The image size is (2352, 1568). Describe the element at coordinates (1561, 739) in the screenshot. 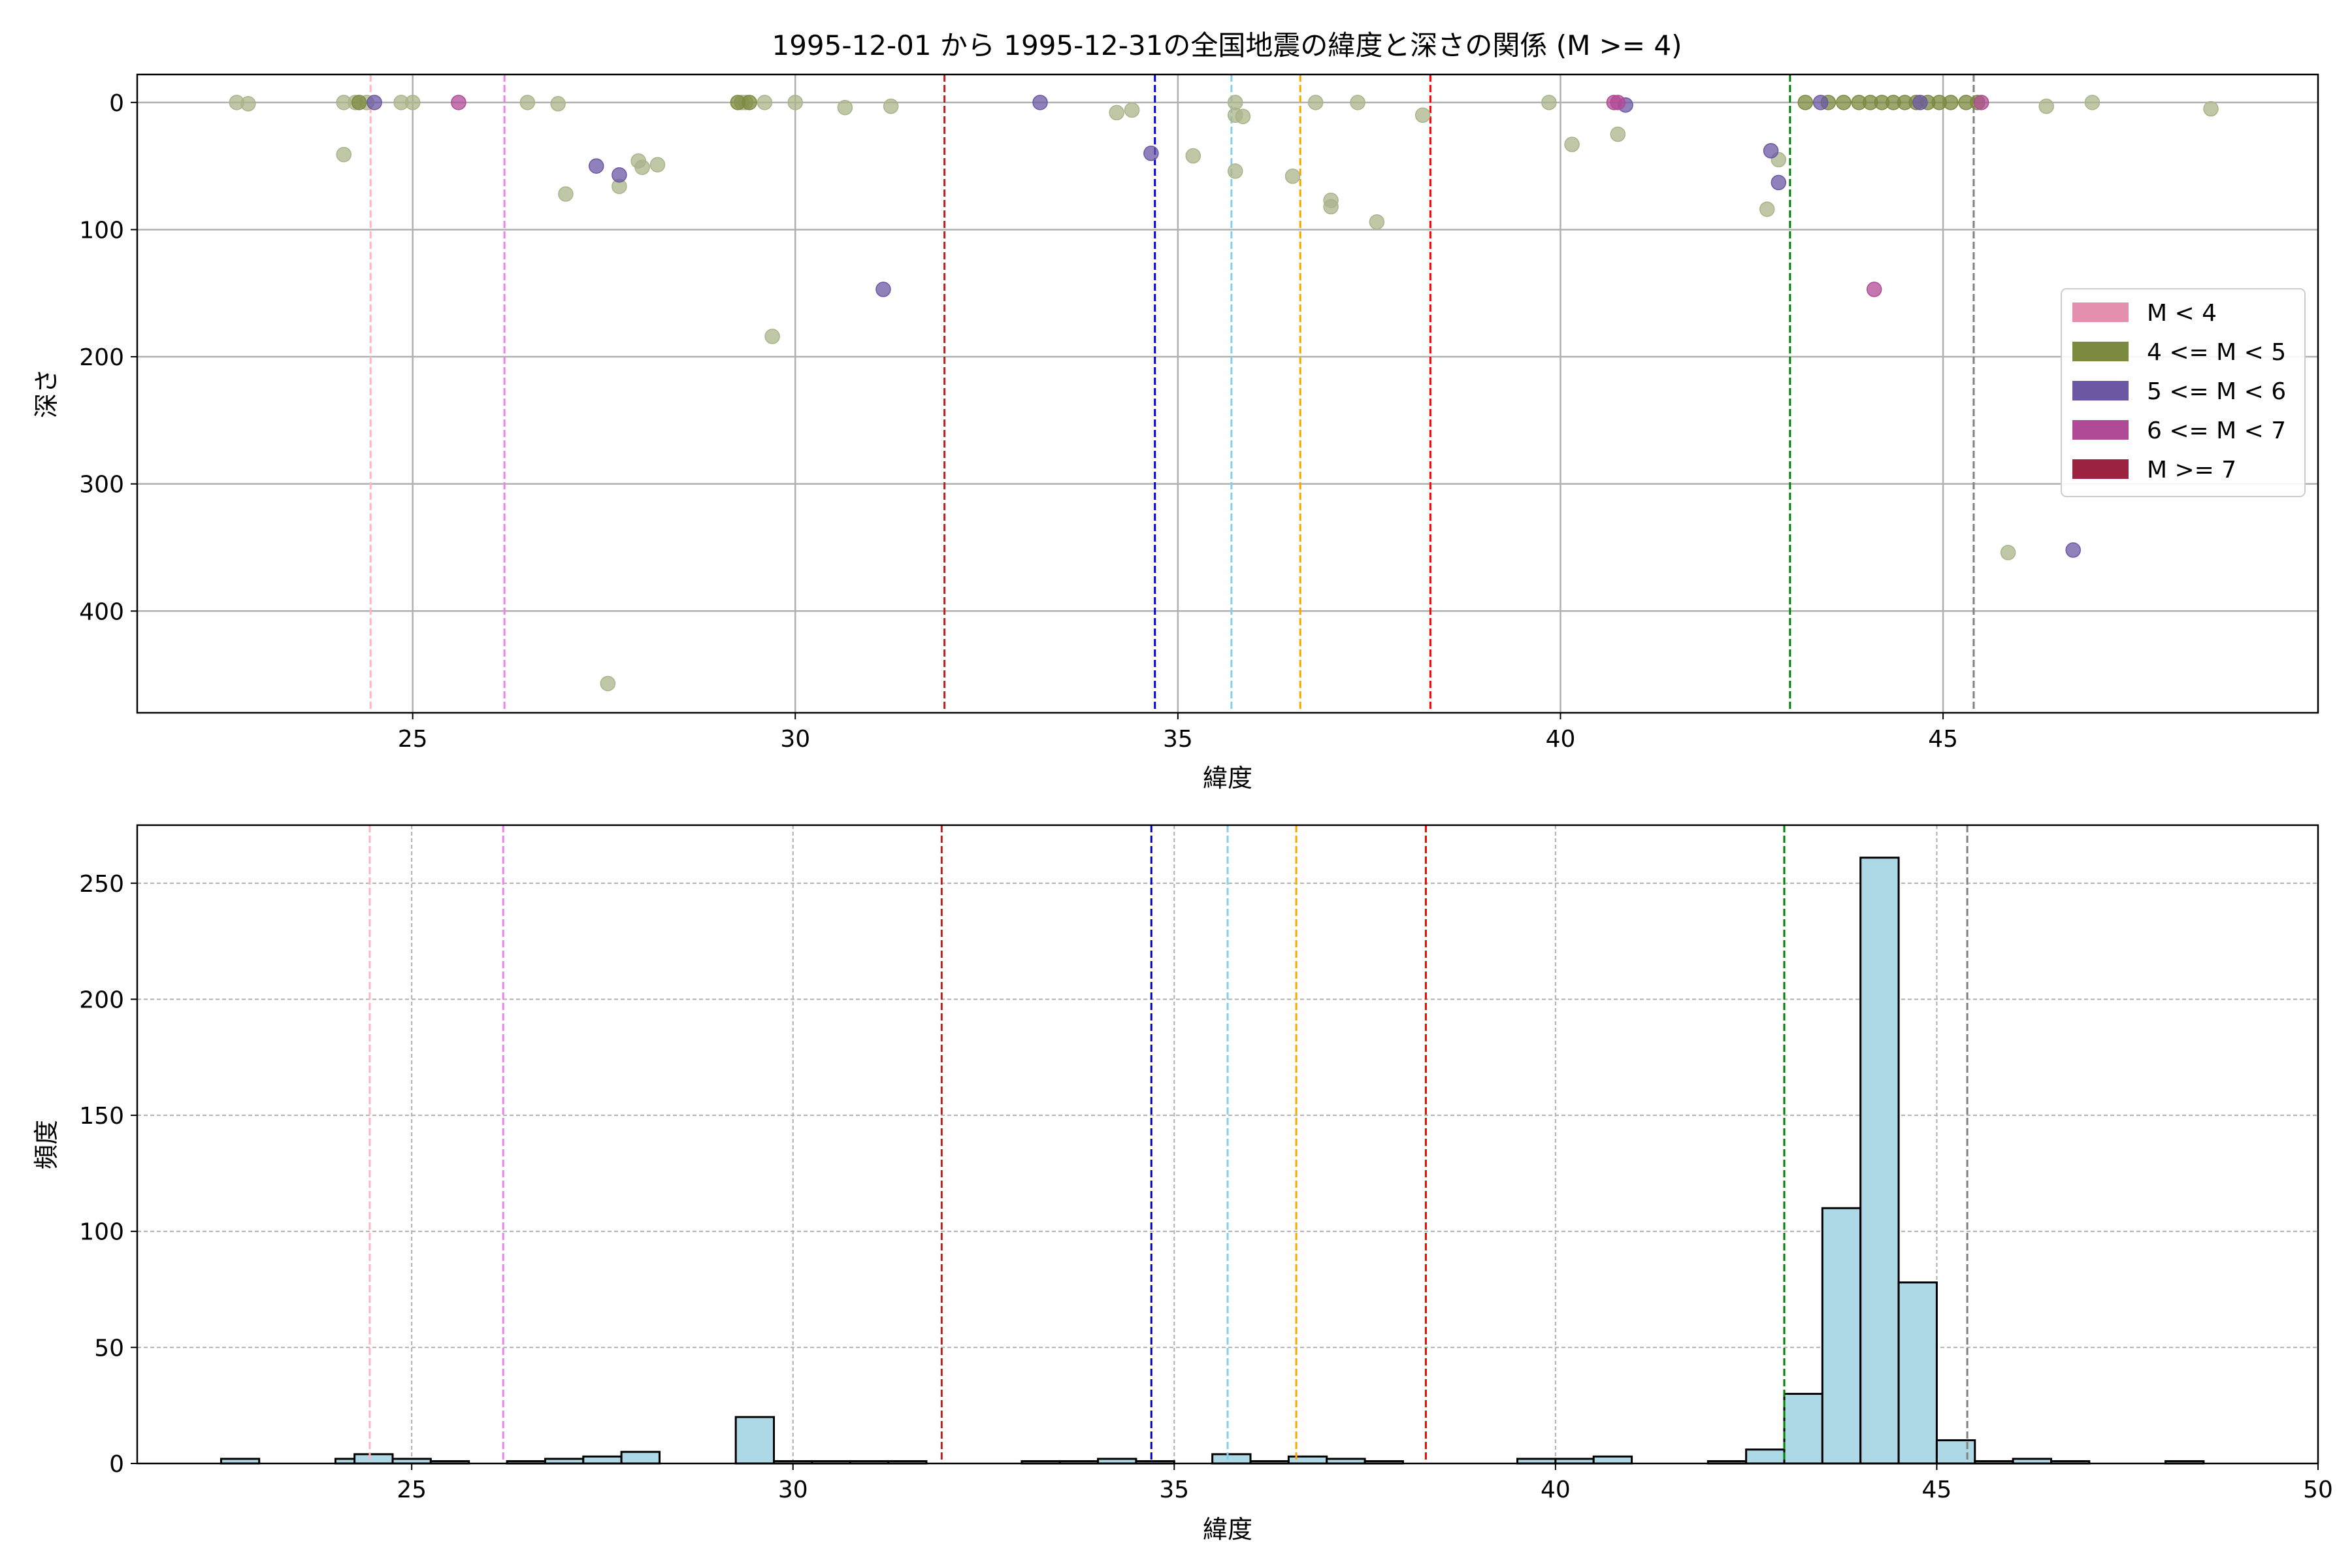

I see `scatter-x-tick-label: 40` at that location.